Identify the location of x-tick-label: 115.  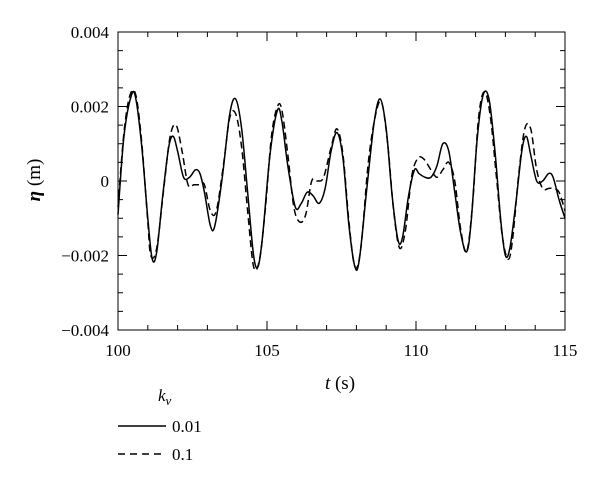
(565, 350).